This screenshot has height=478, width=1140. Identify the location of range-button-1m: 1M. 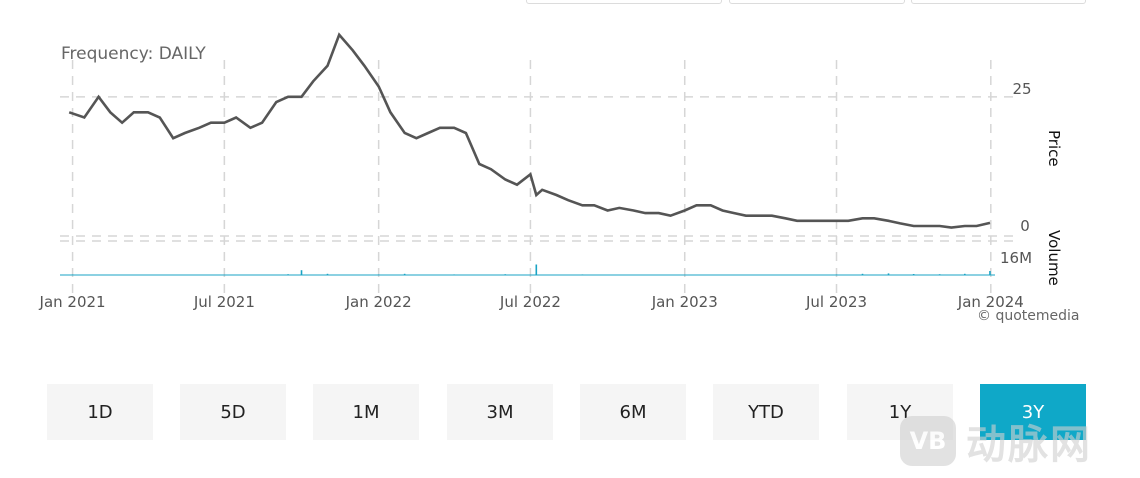
(366, 412).